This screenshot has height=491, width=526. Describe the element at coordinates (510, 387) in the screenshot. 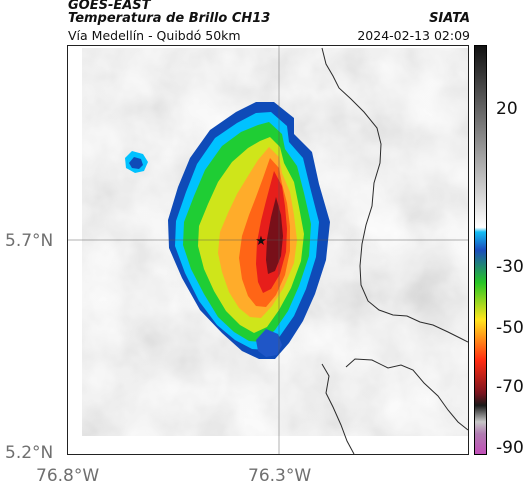

I see `colorbar-label-minus-70: -70` at that location.